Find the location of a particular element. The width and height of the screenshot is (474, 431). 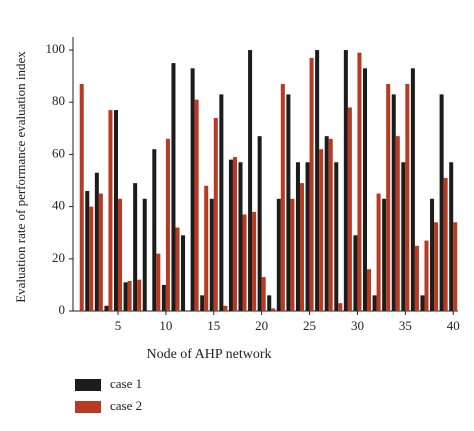

x-tick-label: 20 is located at coordinates (261, 325).